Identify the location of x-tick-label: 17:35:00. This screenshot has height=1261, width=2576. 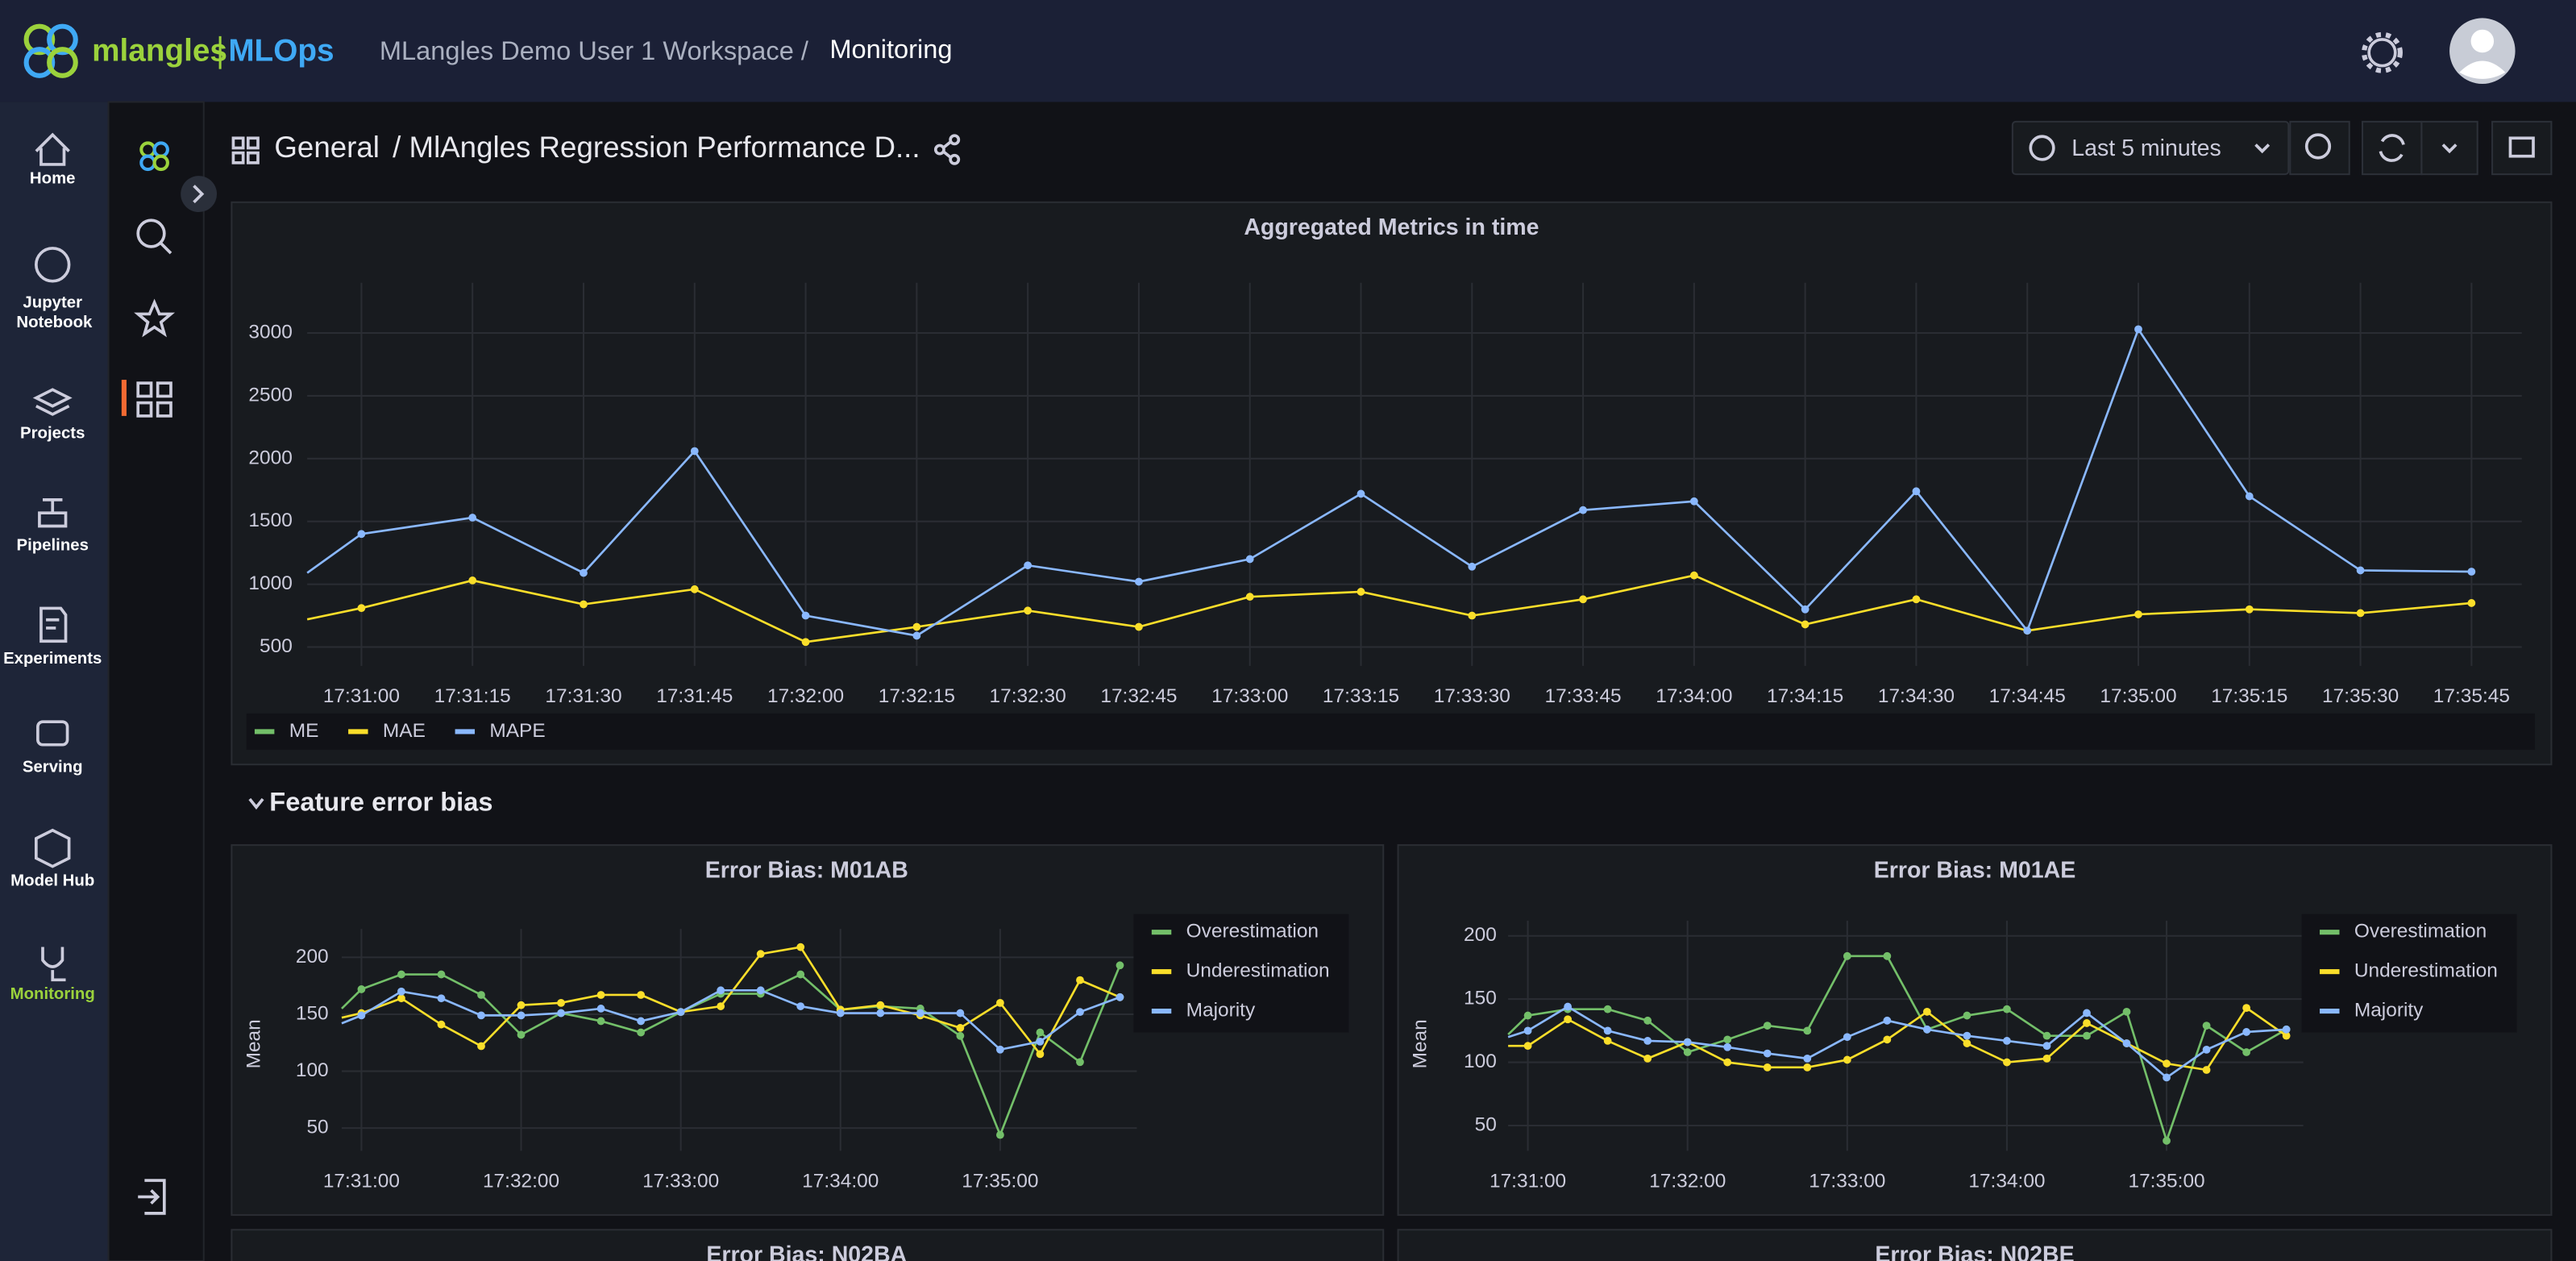
(2138, 696).